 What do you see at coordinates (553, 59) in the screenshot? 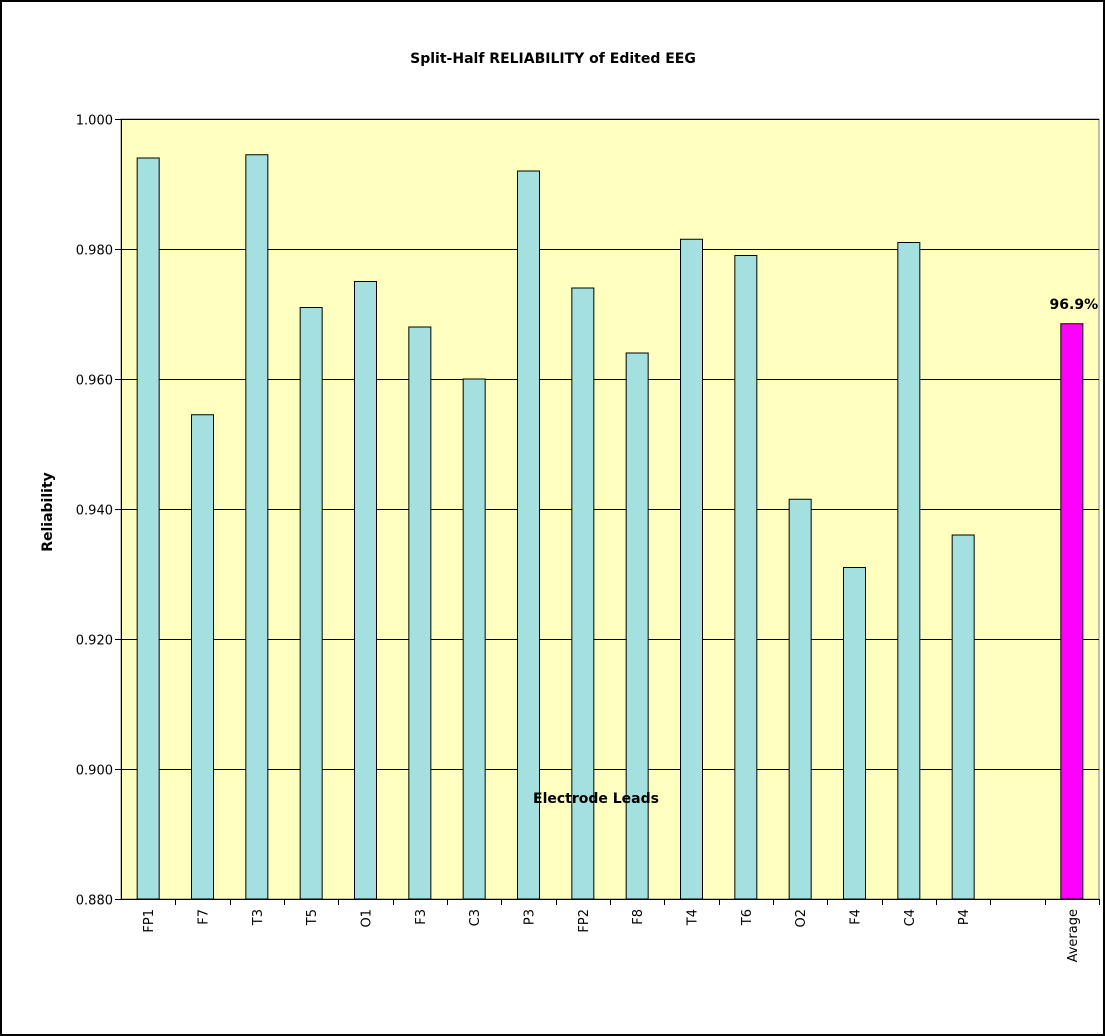
I see `chart-title: Split-Half RELIABILITY of Edited EEG` at bounding box center [553, 59].